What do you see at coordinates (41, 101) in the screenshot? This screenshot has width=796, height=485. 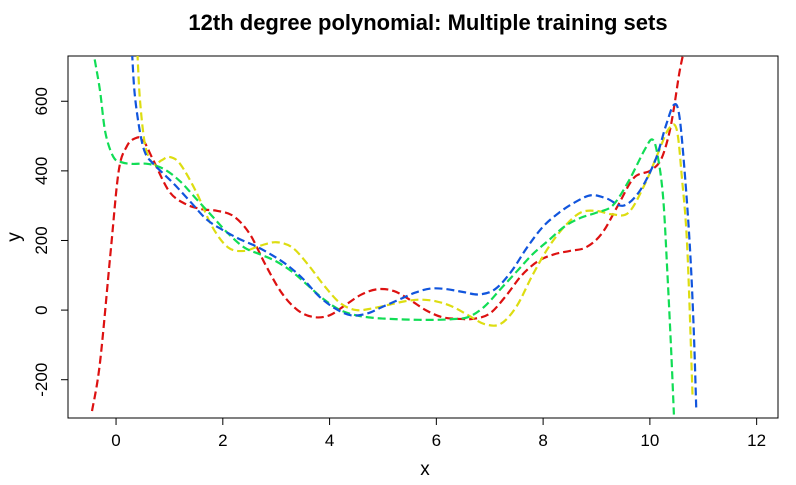 I see `y-tick-label: 600` at bounding box center [41, 101].